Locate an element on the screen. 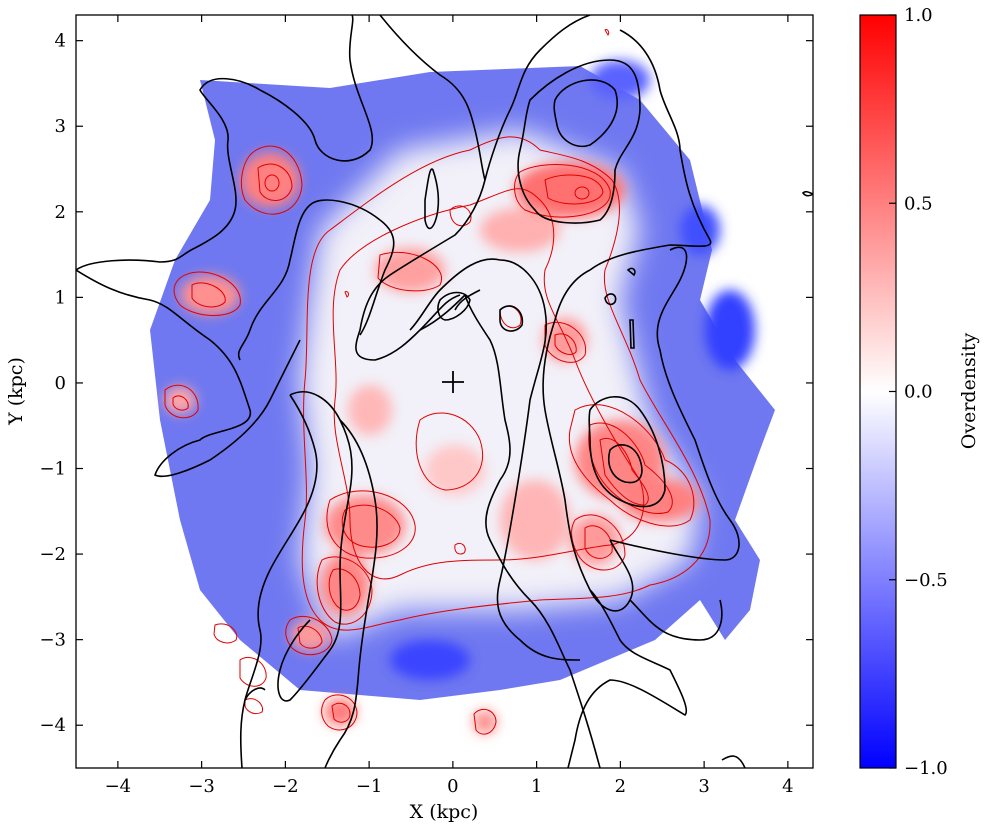 The height and width of the screenshot is (830, 986). colorbar-tick-label: −0.5 is located at coordinates (926, 580).